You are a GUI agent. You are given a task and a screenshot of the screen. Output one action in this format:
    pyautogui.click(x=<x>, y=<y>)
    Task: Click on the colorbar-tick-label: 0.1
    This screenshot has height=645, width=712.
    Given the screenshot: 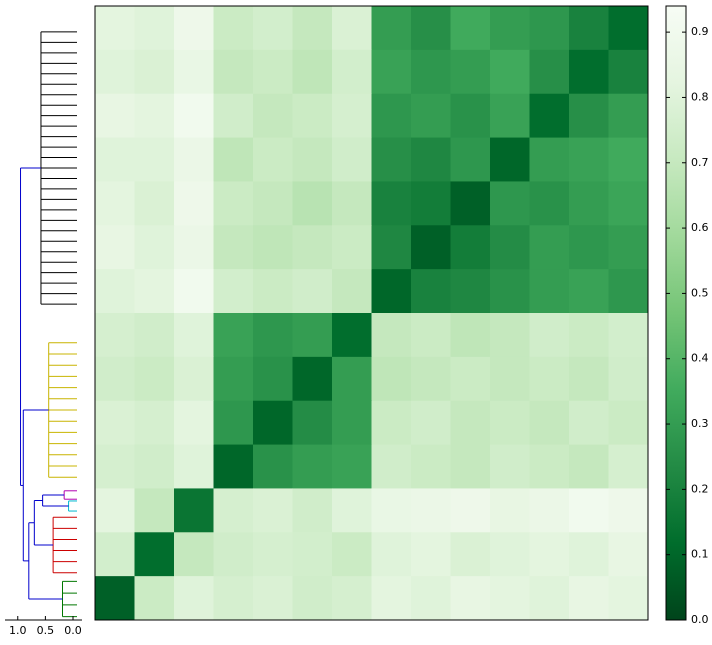 What is the action you would take?
    pyautogui.click(x=700, y=554)
    